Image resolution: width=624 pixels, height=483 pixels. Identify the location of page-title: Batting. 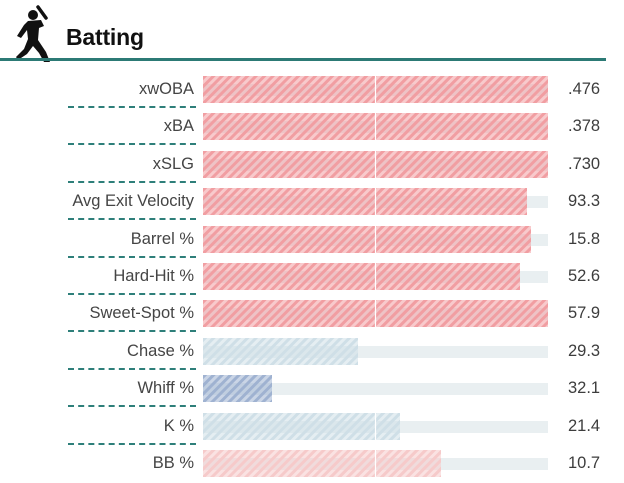
(105, 37).